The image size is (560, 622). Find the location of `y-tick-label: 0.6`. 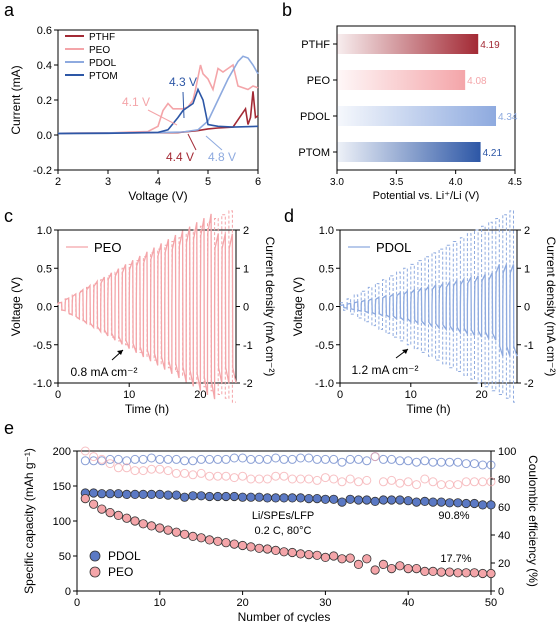

y-tick-label: 0.6 is located at coordinates (44, 31).